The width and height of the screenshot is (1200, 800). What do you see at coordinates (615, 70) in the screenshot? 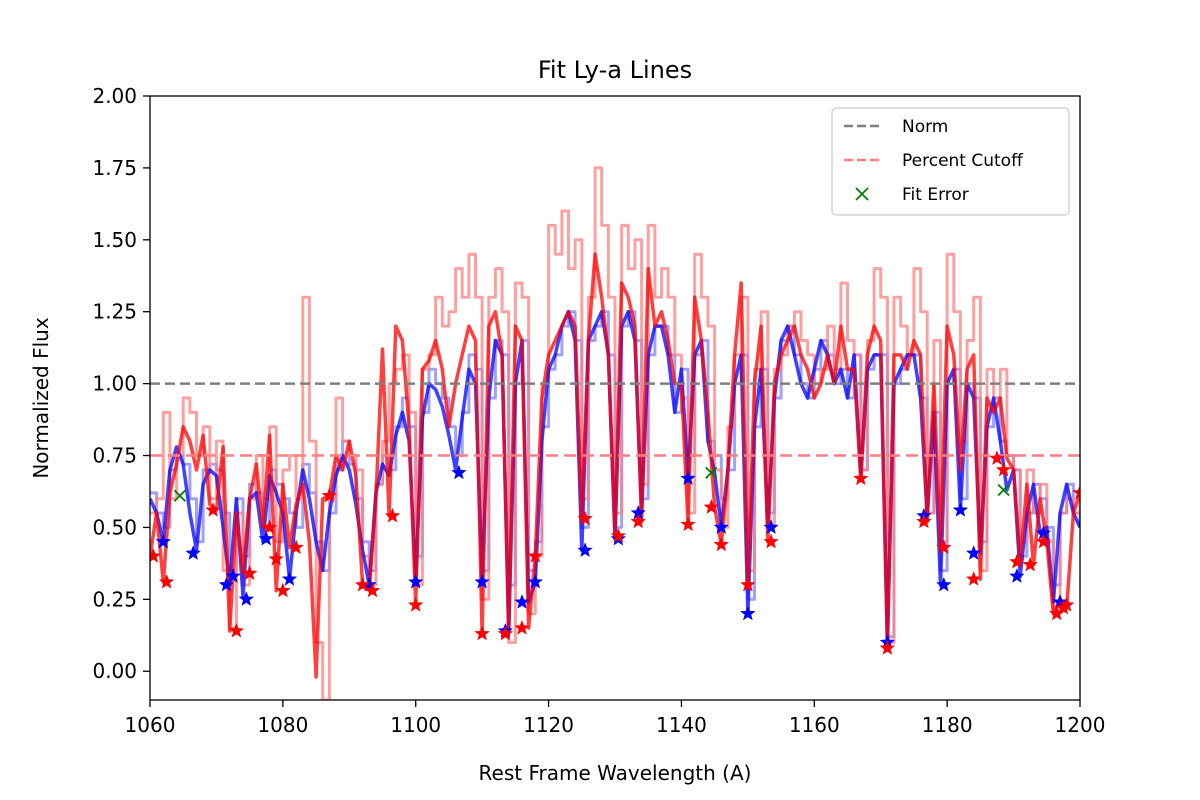
I see `chart-title: Fit Ly-a Lines` at bounding box center [615, 70].